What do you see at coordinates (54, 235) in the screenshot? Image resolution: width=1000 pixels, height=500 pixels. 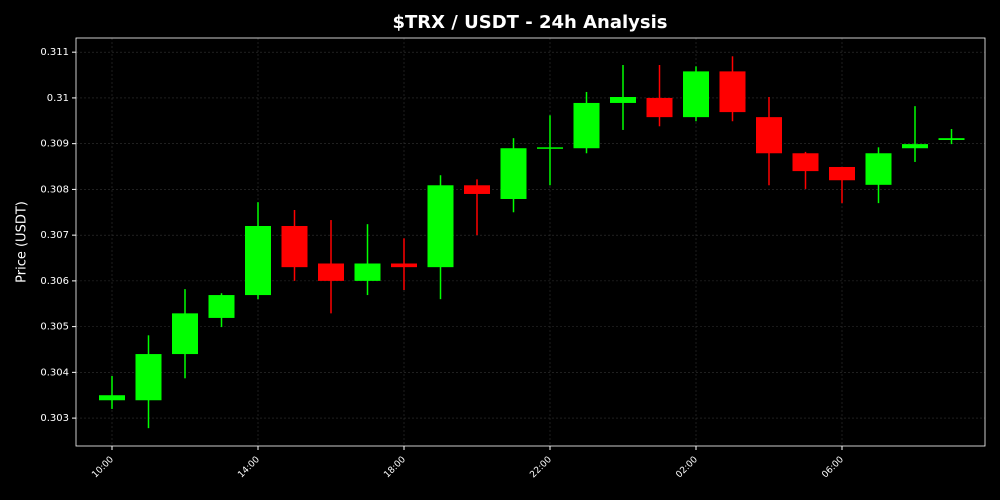 I see `y-tick-label: 0.307` at bounding box center [54, 235].